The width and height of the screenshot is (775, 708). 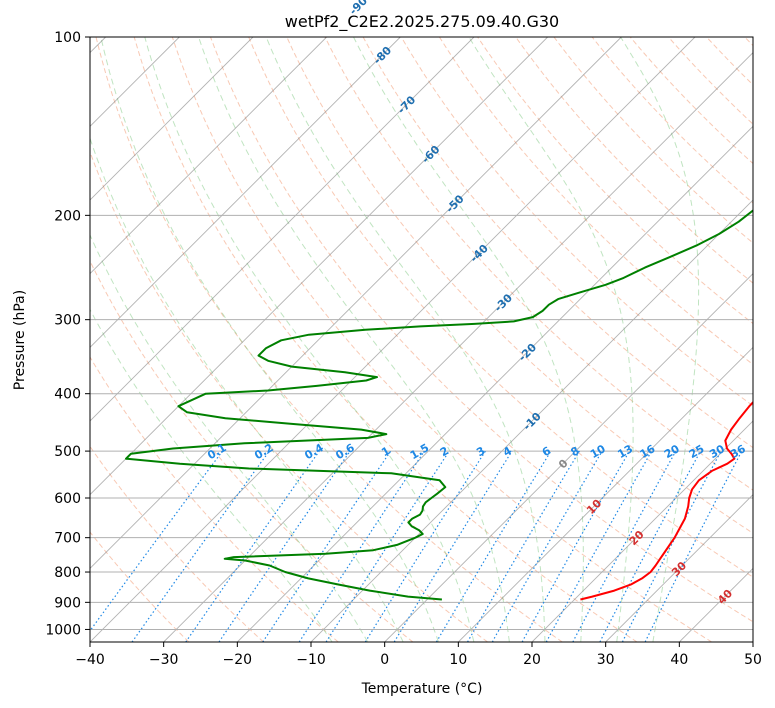 What do you see at coordinates (598, 451) in the screenshot?
I see `mixing-ratio-label: 10` at bounding box center [598, 451].